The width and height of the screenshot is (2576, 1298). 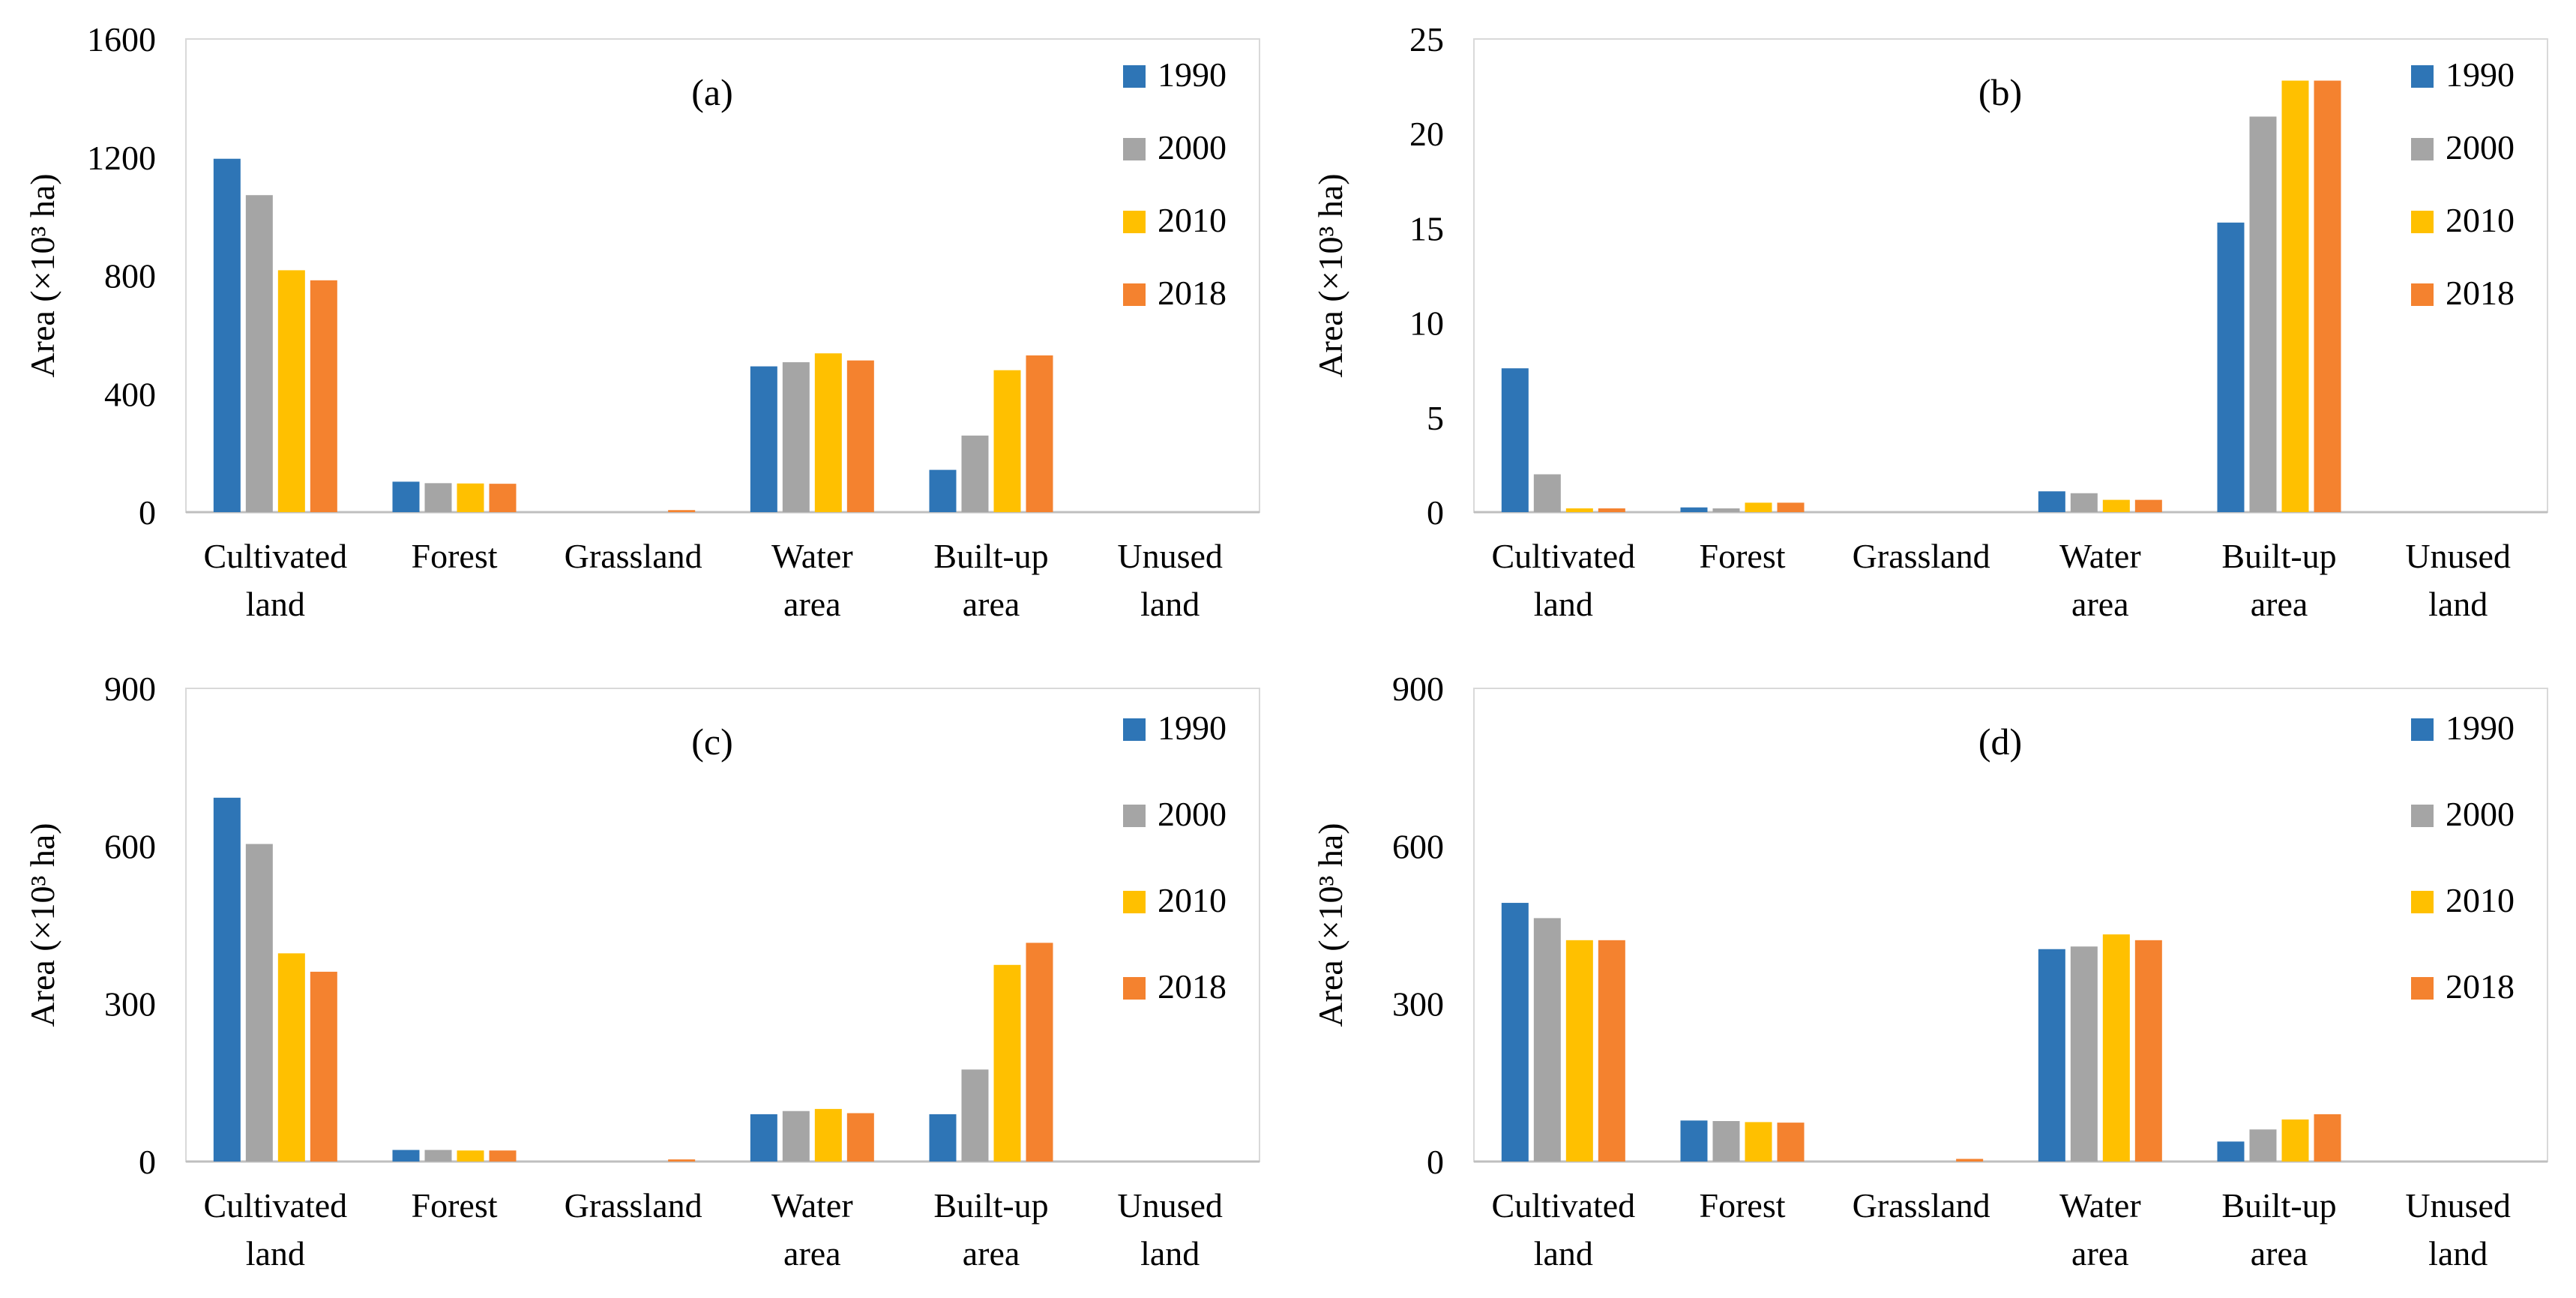 I want to click on y-tick-label: 900, so click(x=1418, y=689).